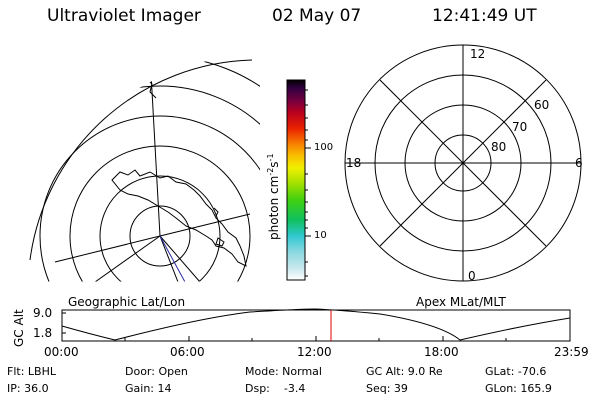 Image resolution: width=600 pixels, height=400 pixels. What do you see at coordinates (324, 147) in the screenshot?
I see `colorbar-tick-100: 100` at bounding box center [324, 147].